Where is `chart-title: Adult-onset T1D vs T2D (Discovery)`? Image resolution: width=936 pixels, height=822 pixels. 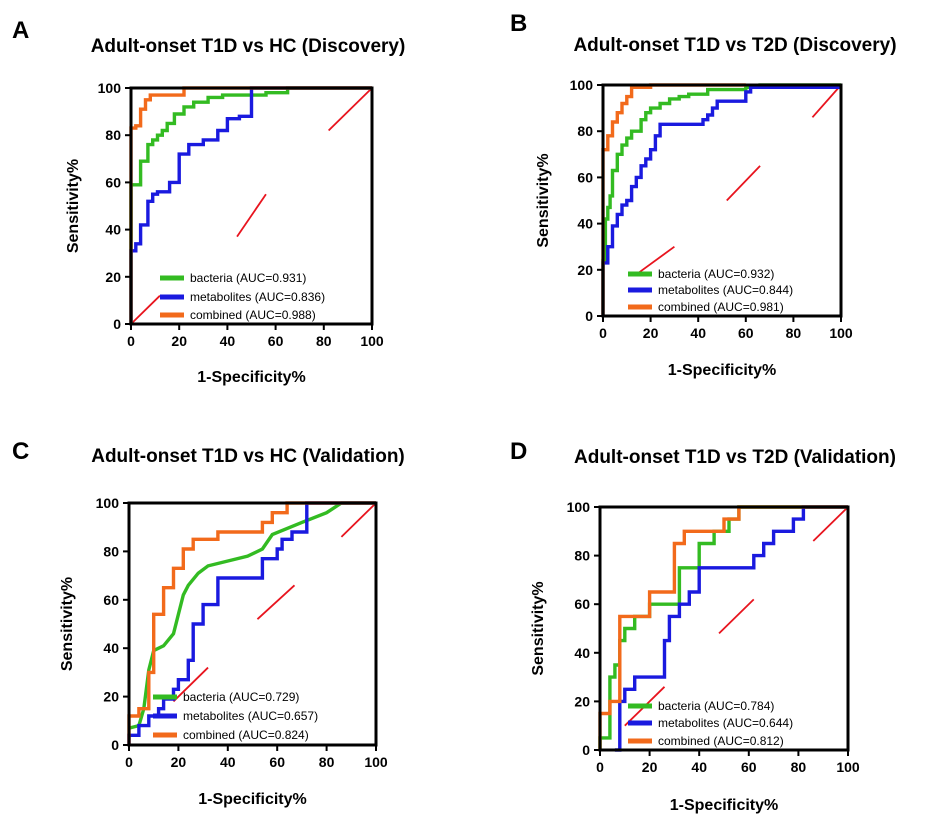 chart-title: Adult-onset T1D vs T2D (Discovery) is located at coordinates (734, 45).